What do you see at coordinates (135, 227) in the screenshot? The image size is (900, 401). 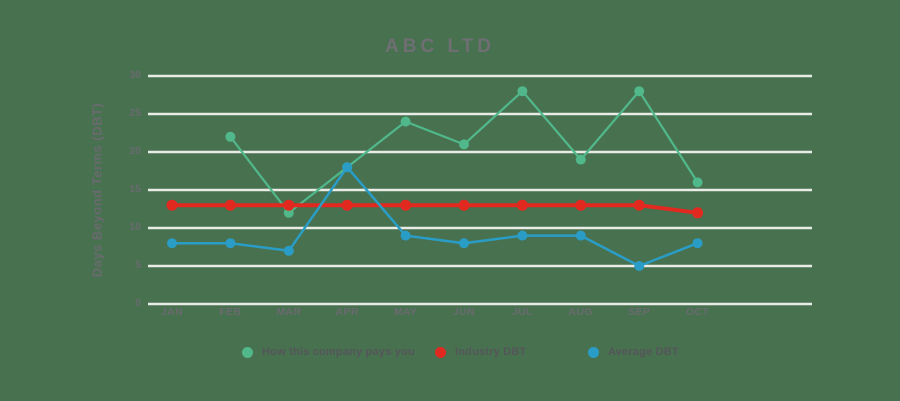 I see `y-tick-label: 10` at bounding box center [135, 227].